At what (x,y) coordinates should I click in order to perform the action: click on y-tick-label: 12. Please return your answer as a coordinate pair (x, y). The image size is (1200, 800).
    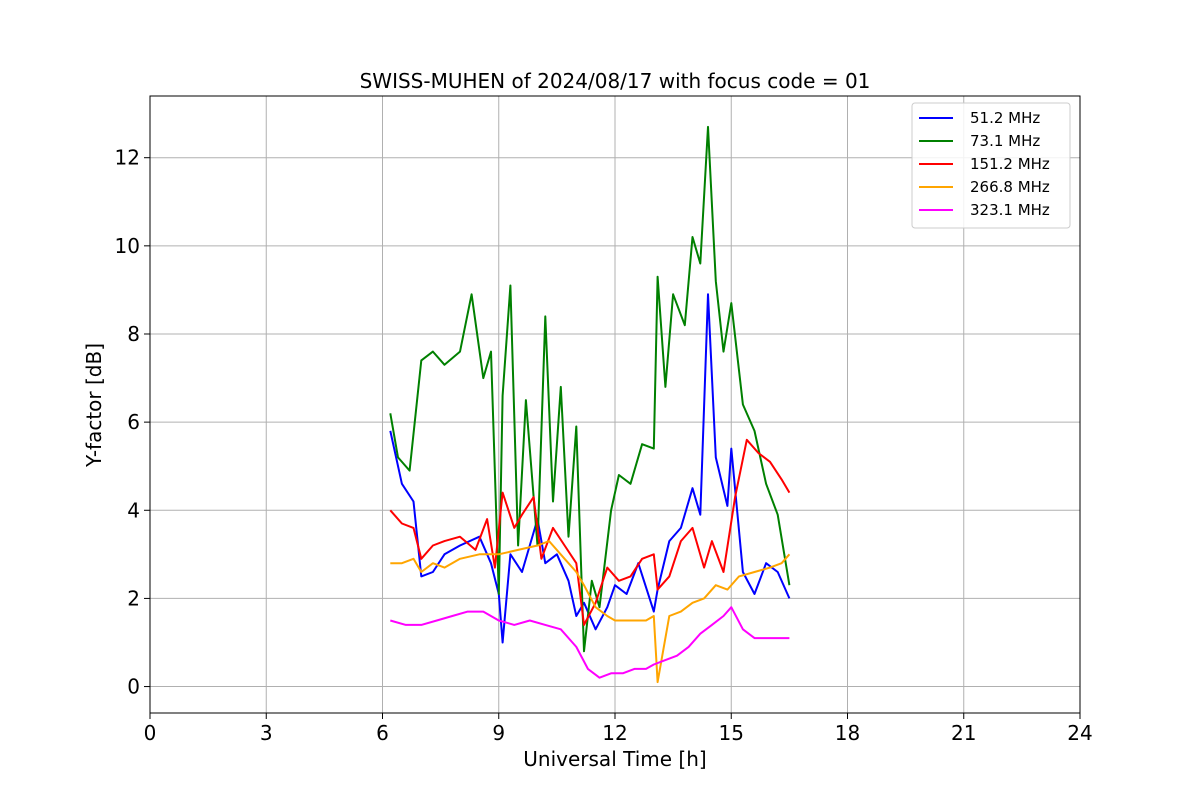
    Looking at the image, I should click on (127, 158).